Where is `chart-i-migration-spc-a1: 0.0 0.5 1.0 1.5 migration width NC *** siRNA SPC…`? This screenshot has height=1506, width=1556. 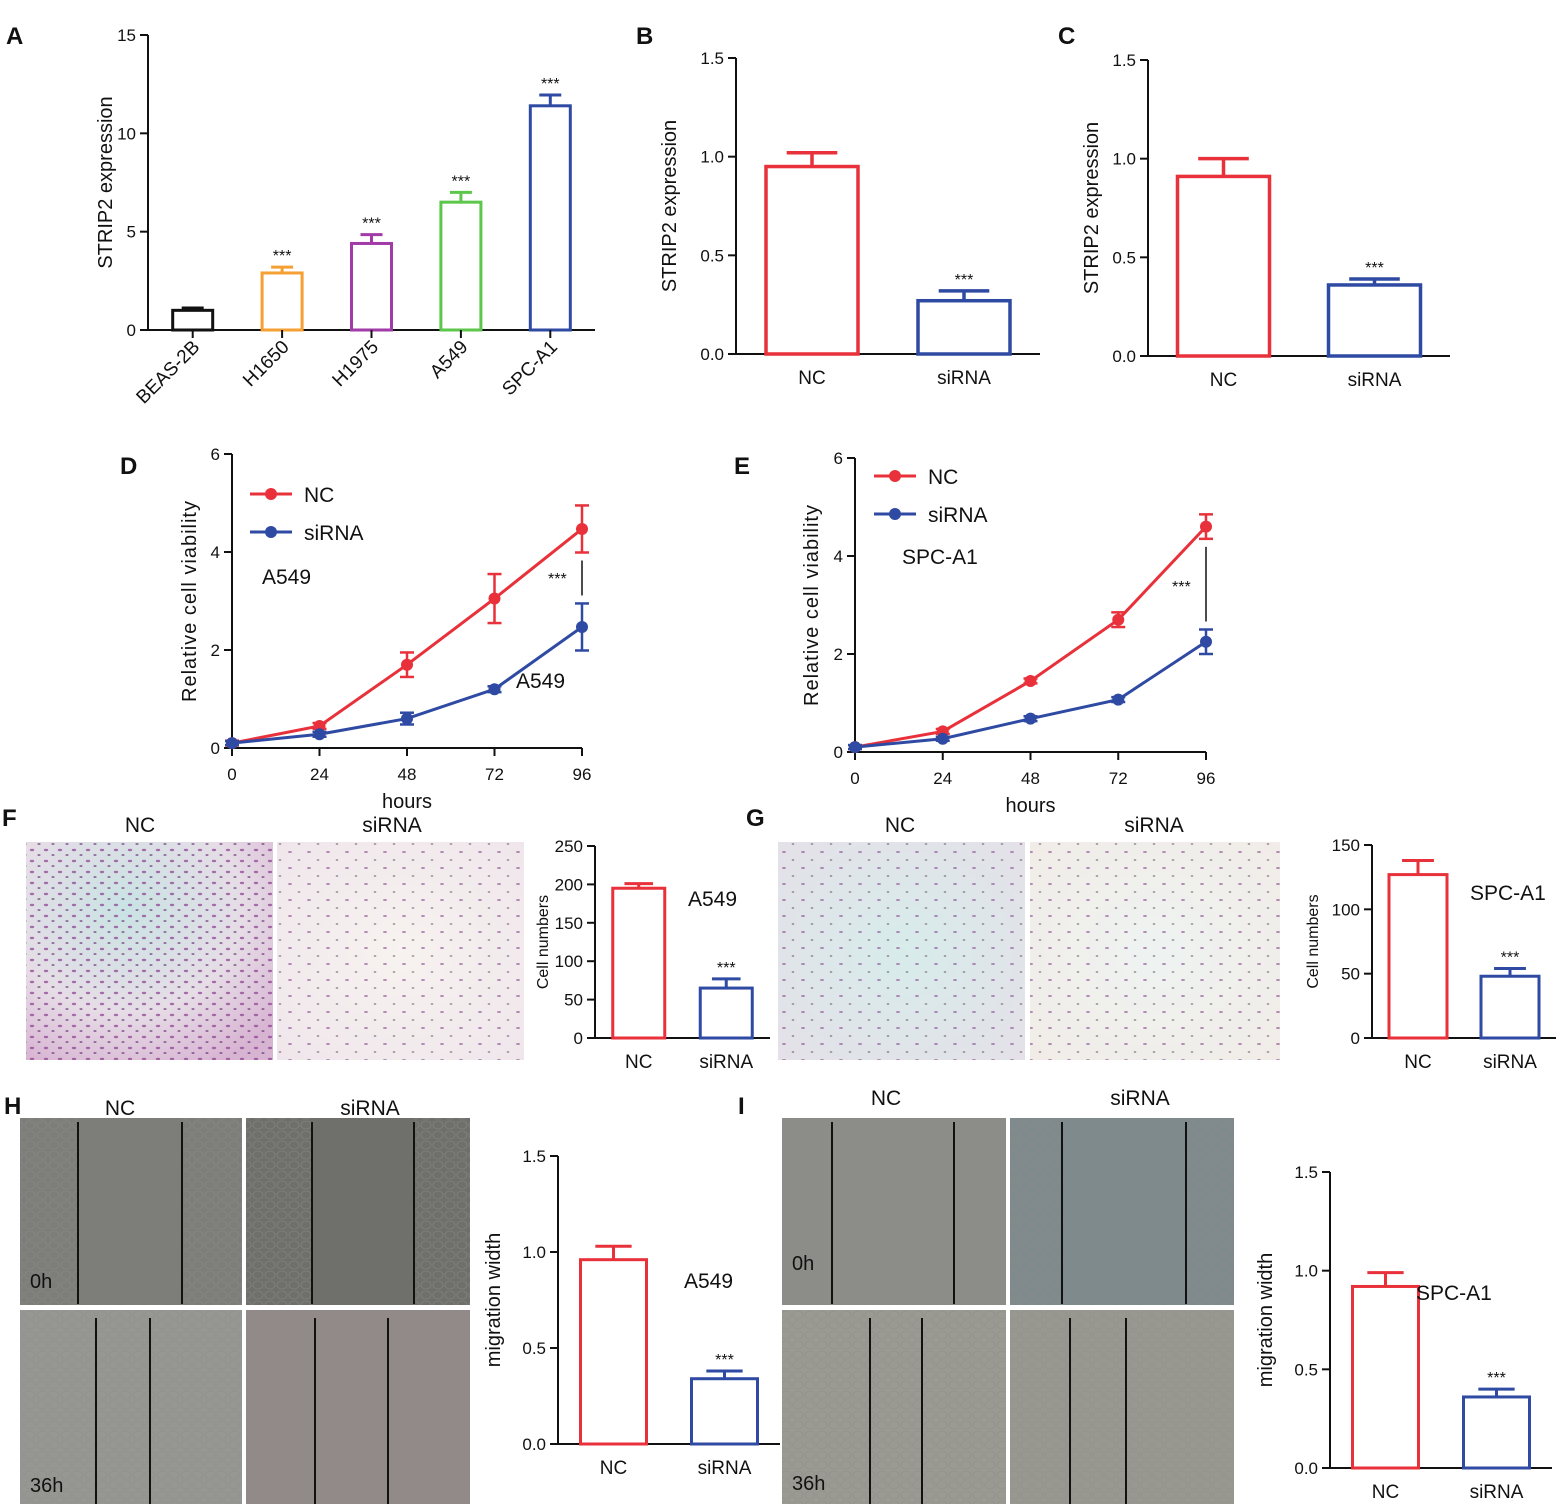
chart-i-migration-spc-a1: 0.0 0.5 1.0 1.5 migration width NC *** siRNA SPC… is located at coordinates (1403, 1333).